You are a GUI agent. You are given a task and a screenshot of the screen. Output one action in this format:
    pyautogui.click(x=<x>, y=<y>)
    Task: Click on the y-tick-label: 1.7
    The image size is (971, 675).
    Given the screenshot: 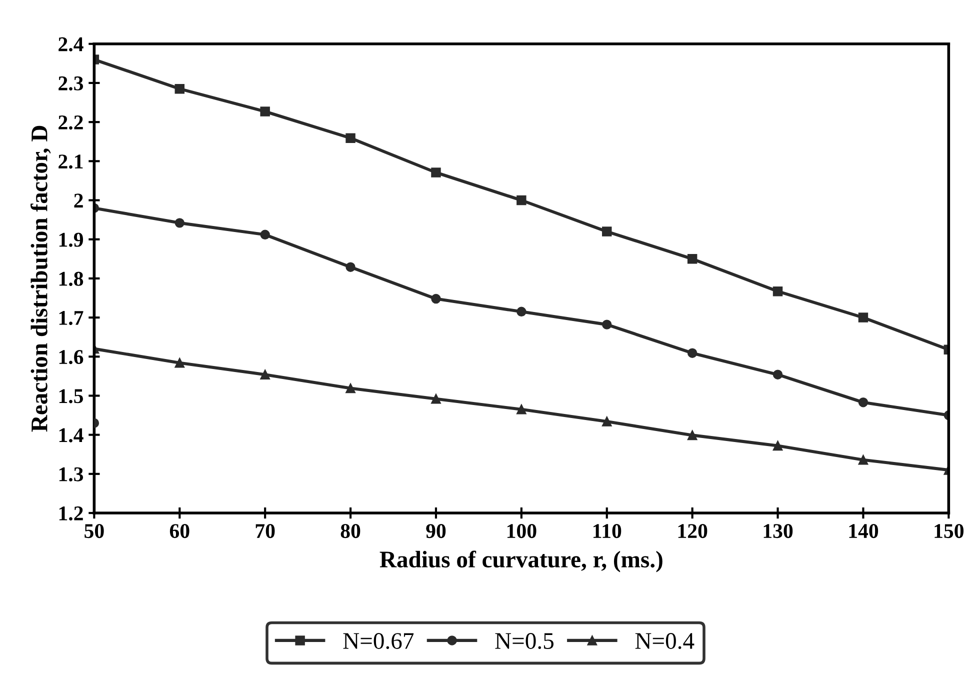 What is the action you would take?
    pyautogui.click(x=71, y=318)
    